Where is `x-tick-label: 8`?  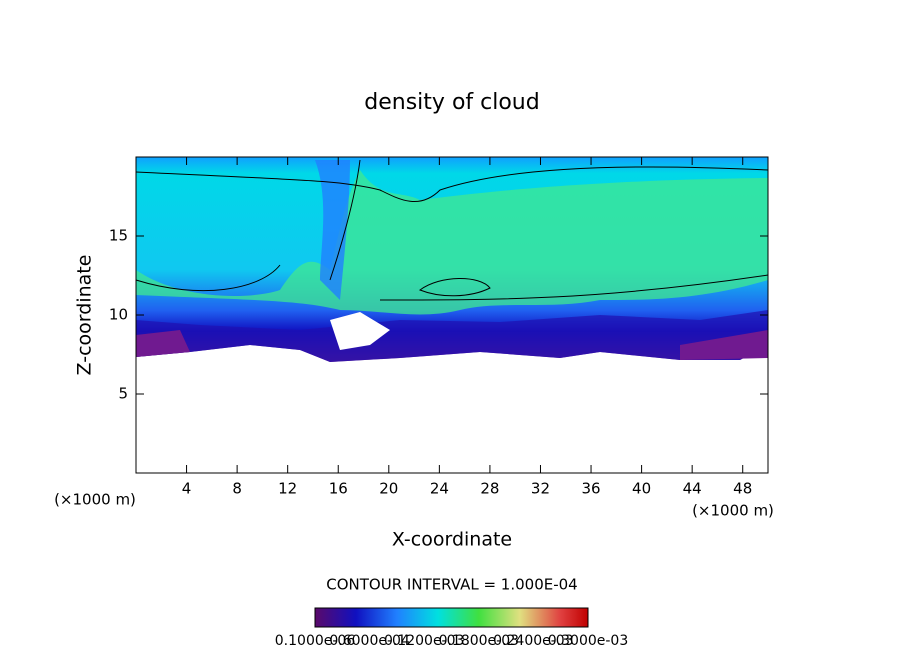 x-tick-label: 8 is located at coordinates (237, 489).